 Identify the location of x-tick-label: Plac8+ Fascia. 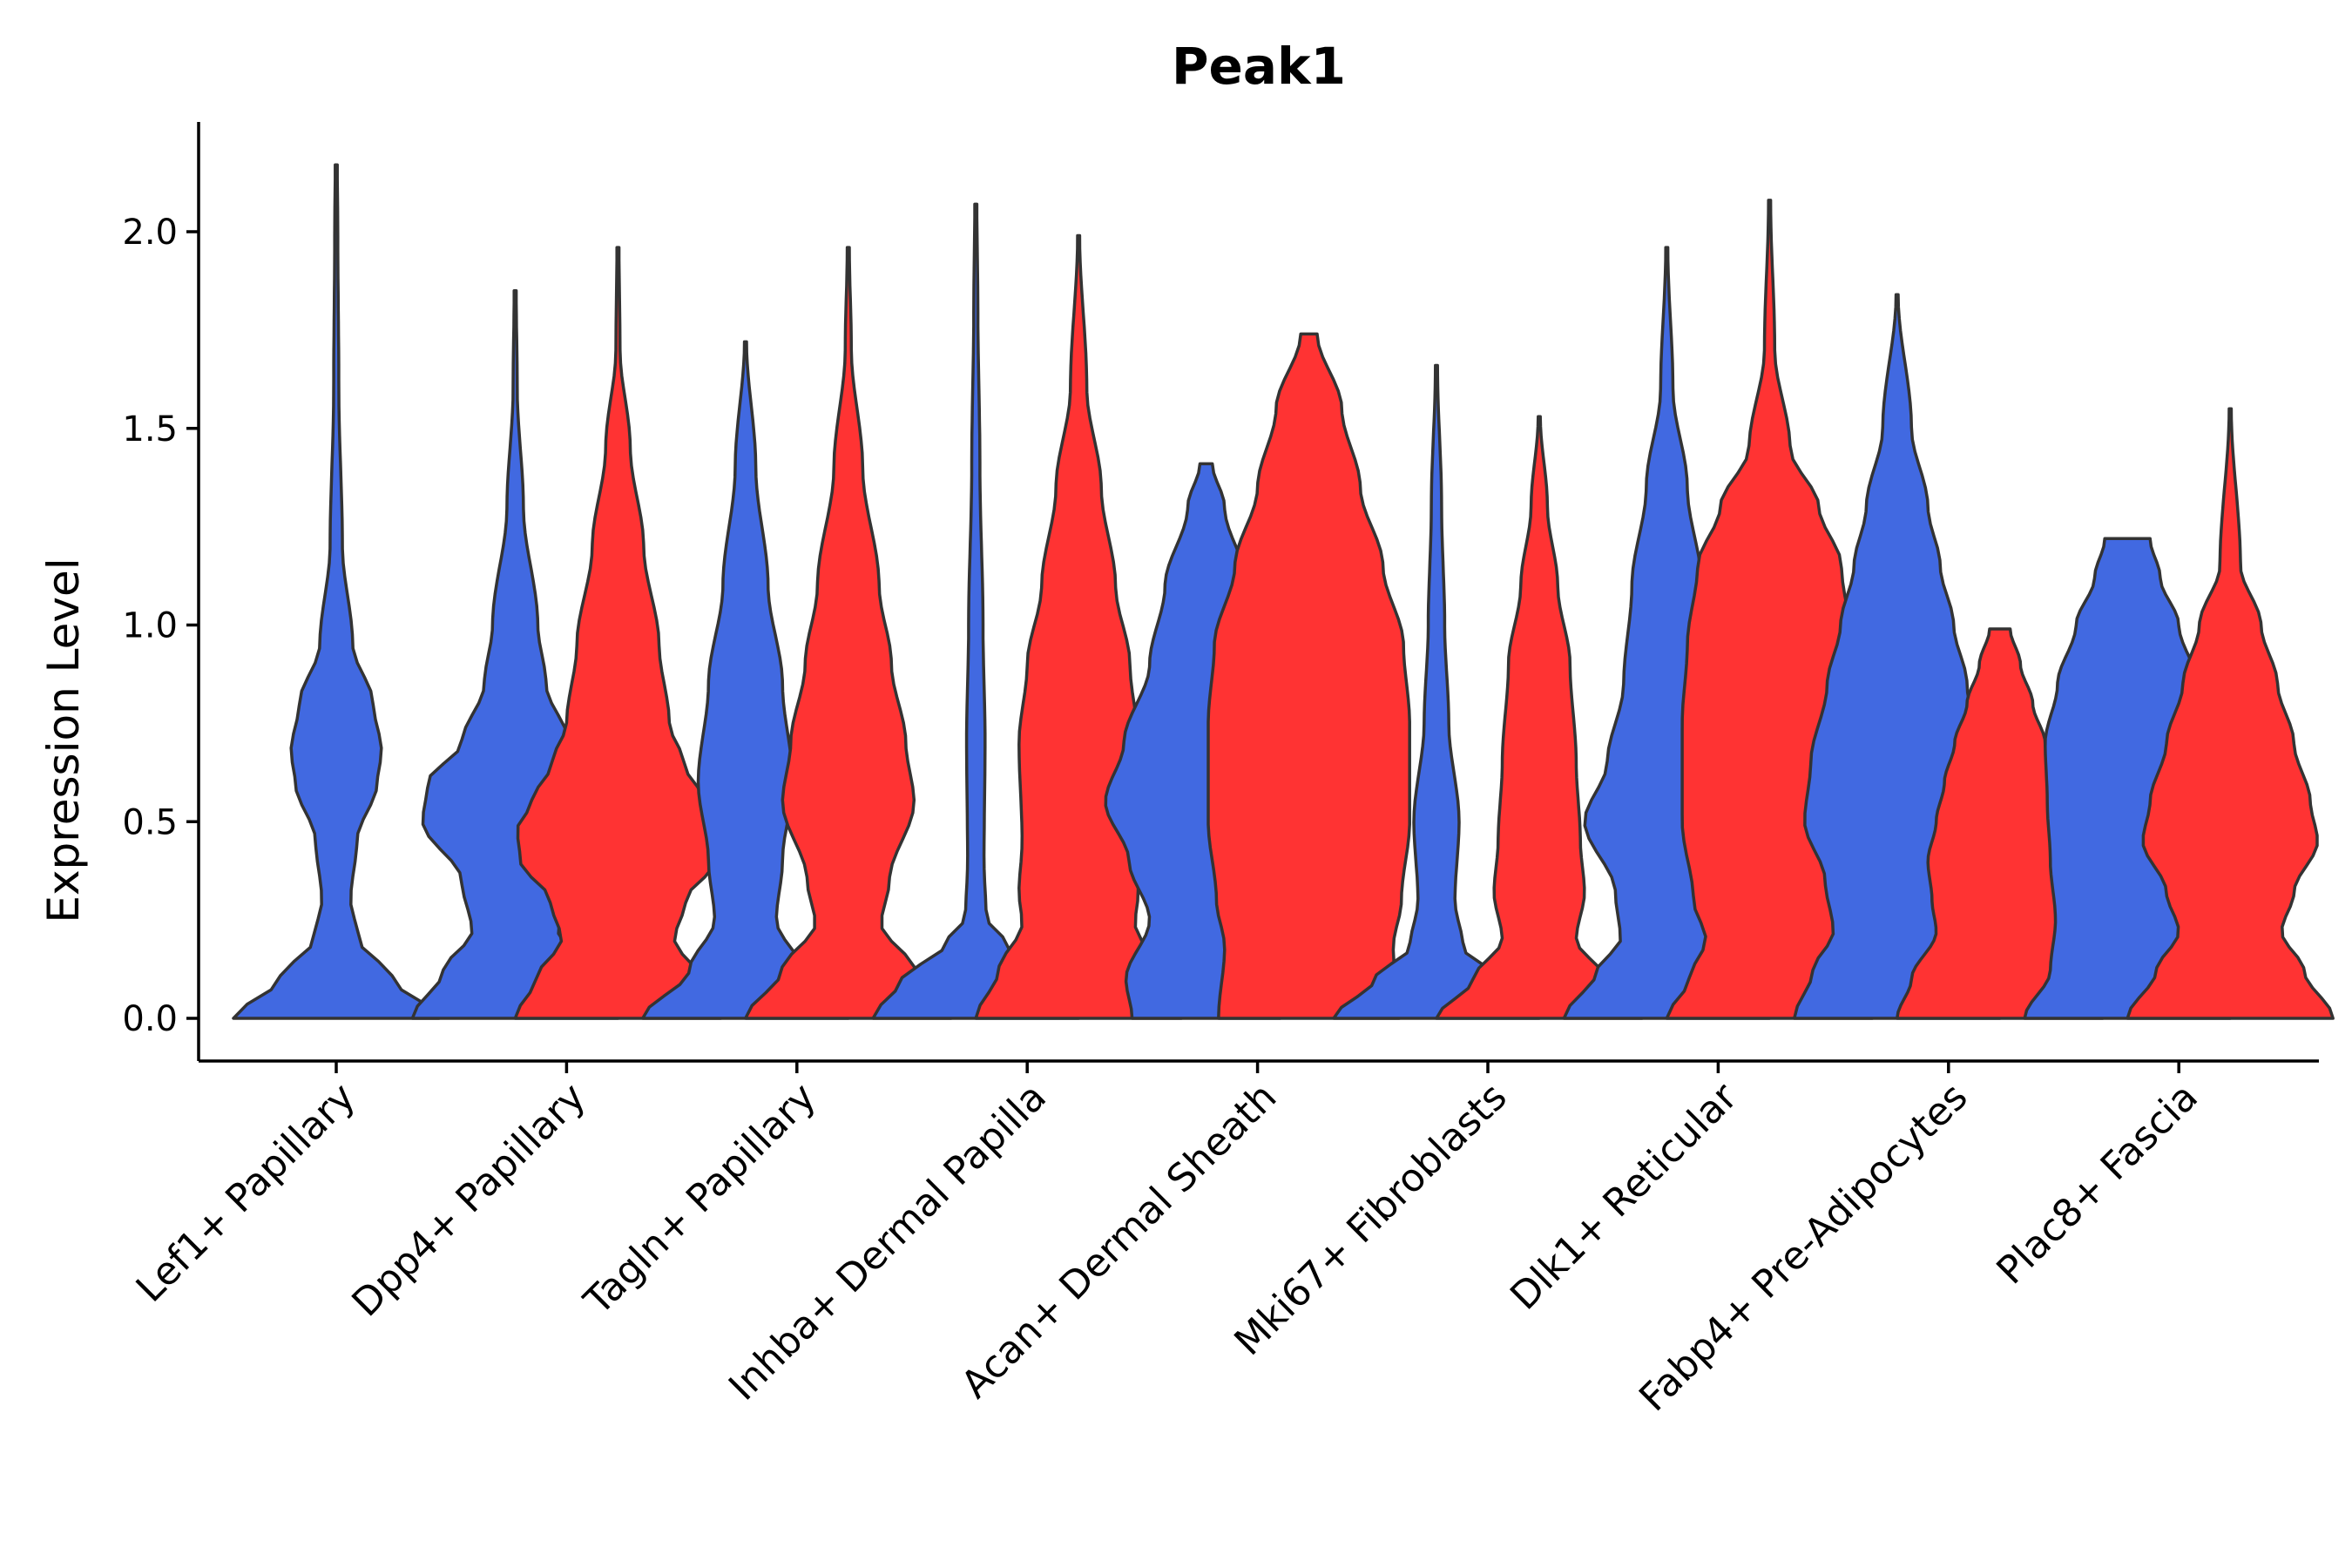
(2097, 1184).